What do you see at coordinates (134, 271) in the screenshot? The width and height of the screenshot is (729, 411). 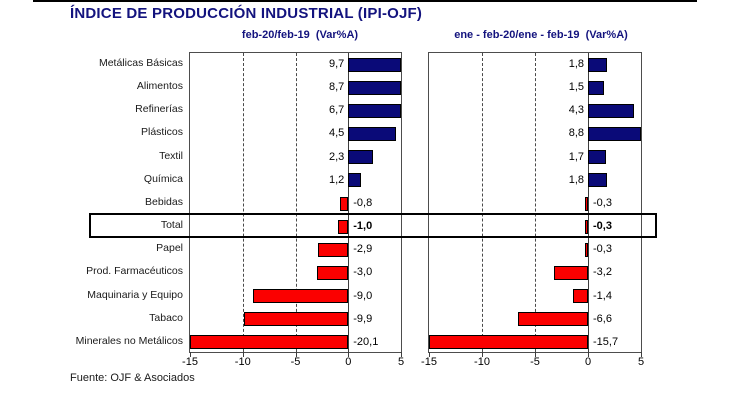 I see `category-label-prod-farmaceuticos: Prod. Farmacéuticos` at bounding box center [134, 271].